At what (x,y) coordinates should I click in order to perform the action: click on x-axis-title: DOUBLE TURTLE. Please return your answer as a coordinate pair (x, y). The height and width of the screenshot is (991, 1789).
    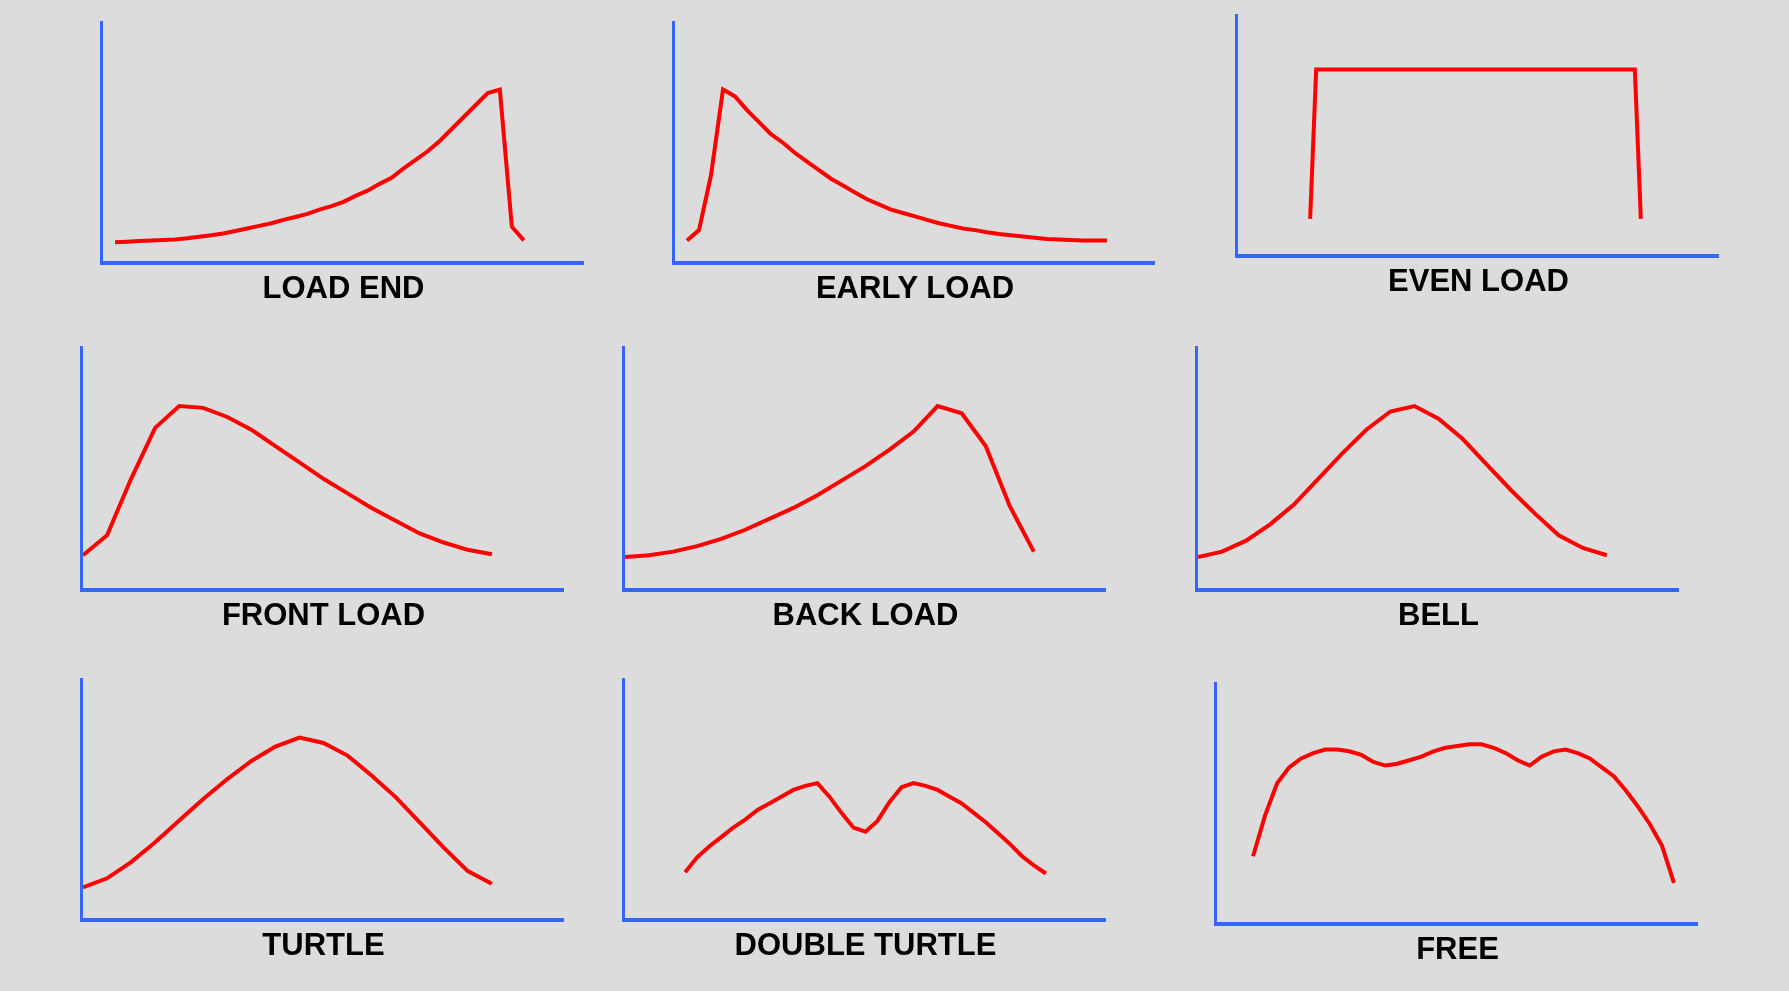
    Looking at the image, I should click on (865, 945).